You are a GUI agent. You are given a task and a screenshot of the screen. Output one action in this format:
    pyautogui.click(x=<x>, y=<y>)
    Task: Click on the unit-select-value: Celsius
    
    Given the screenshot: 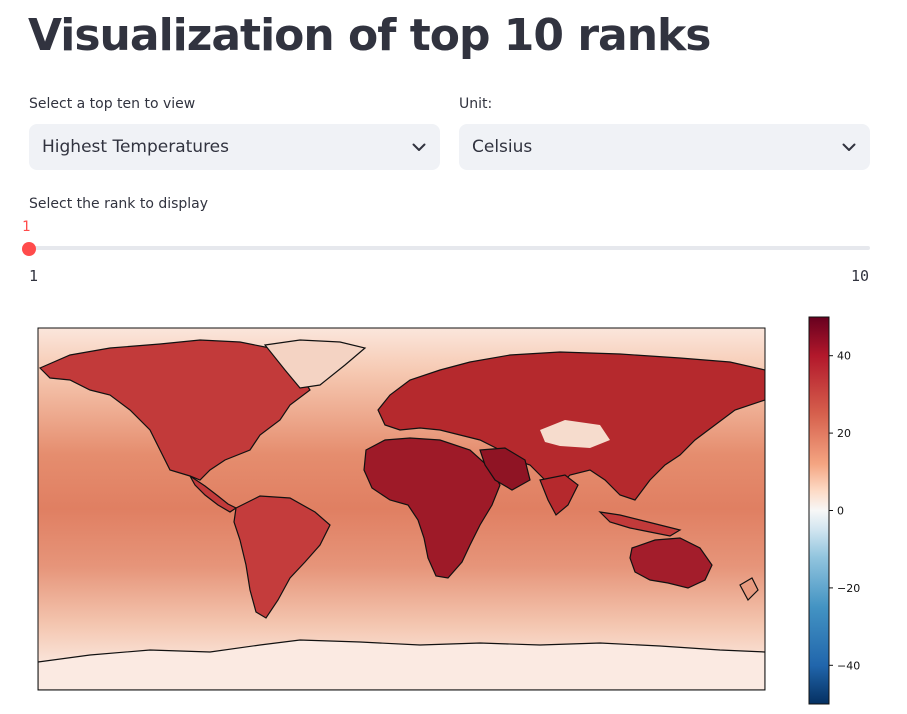 What is the action you would take?
    pyautogui.click(x=502, y=147)
    